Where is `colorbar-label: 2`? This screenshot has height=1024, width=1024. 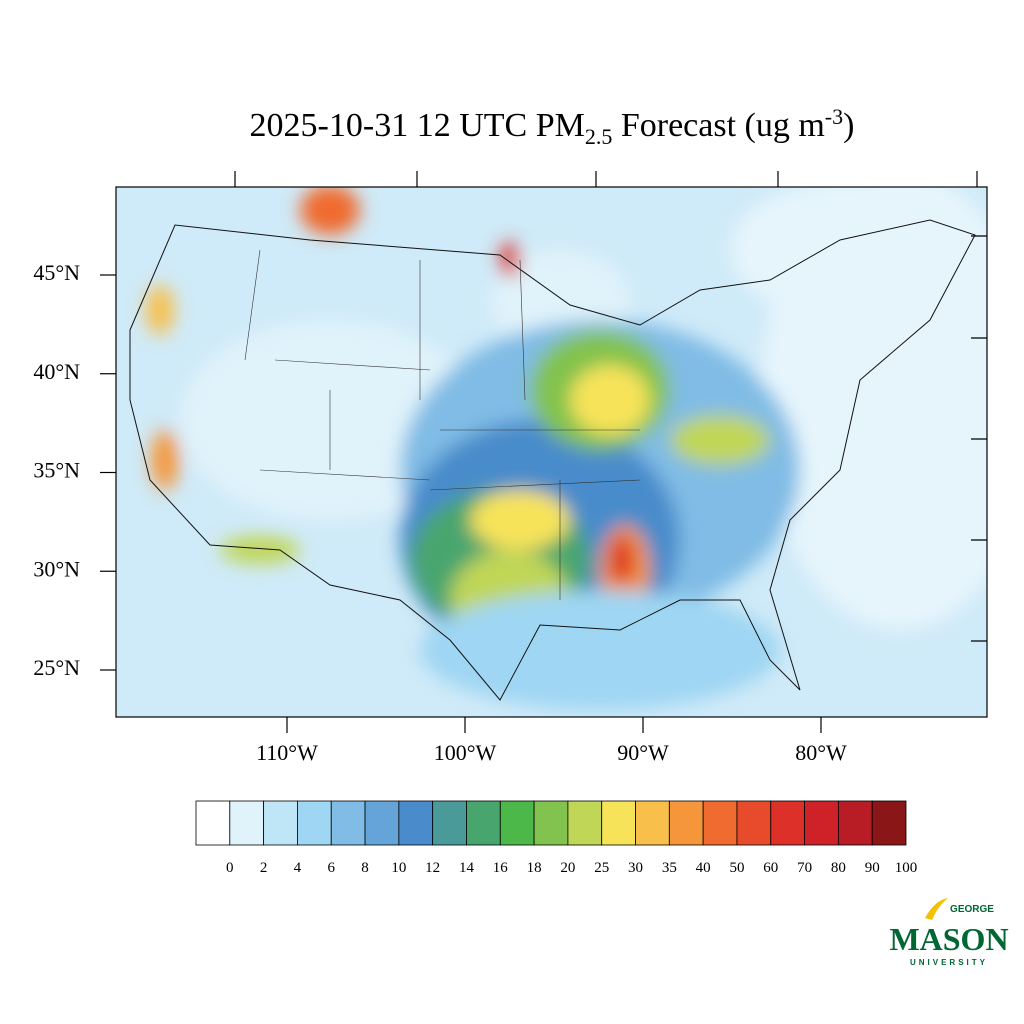 colorbar-label: 2 is located at coordinates (264, 868).